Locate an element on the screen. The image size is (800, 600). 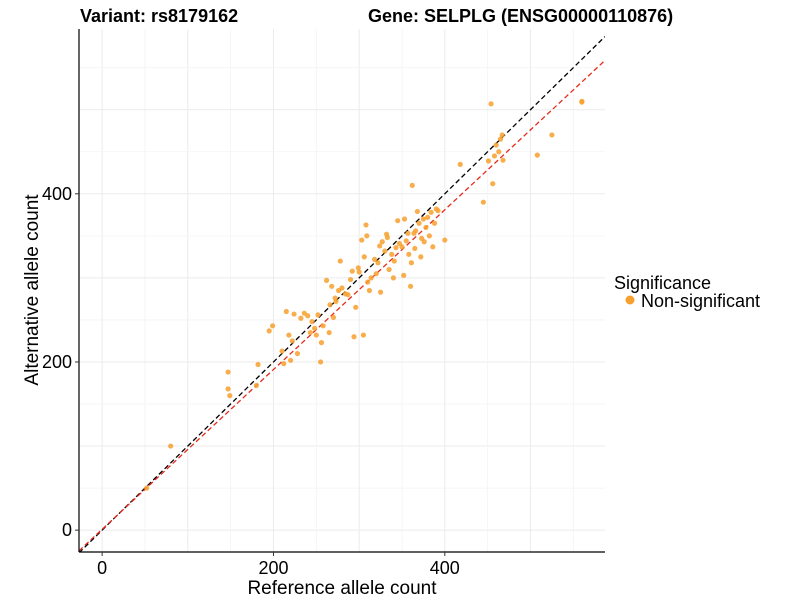
y-tick-label: 0 is located at coordinates (67, 530).